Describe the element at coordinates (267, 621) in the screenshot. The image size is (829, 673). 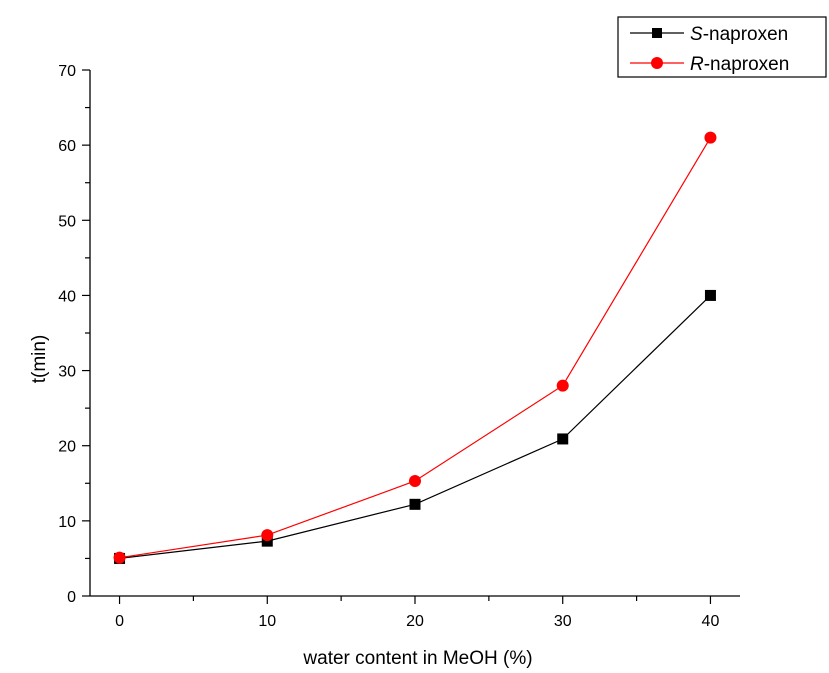
I see `x-tick-label: 10` at that location.